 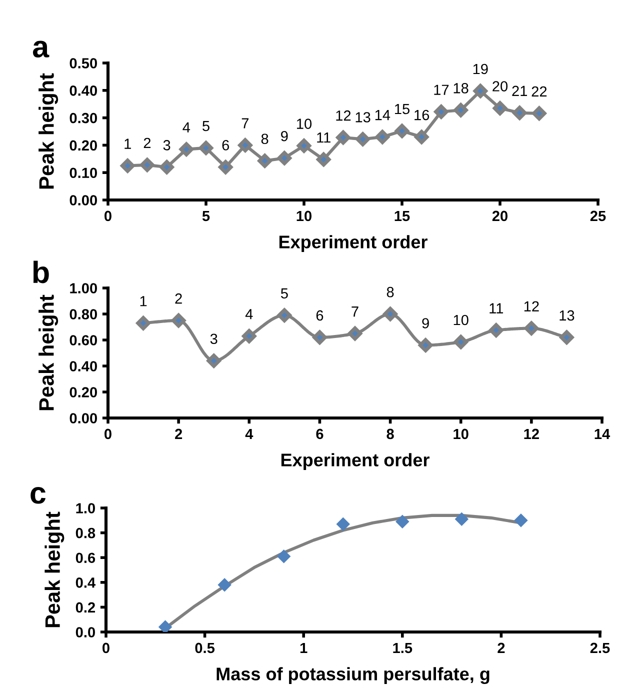 What do you see at coordinates (38, 495) in the screenshot?
I see `chart-title: c` at bounding box center [38, 495].